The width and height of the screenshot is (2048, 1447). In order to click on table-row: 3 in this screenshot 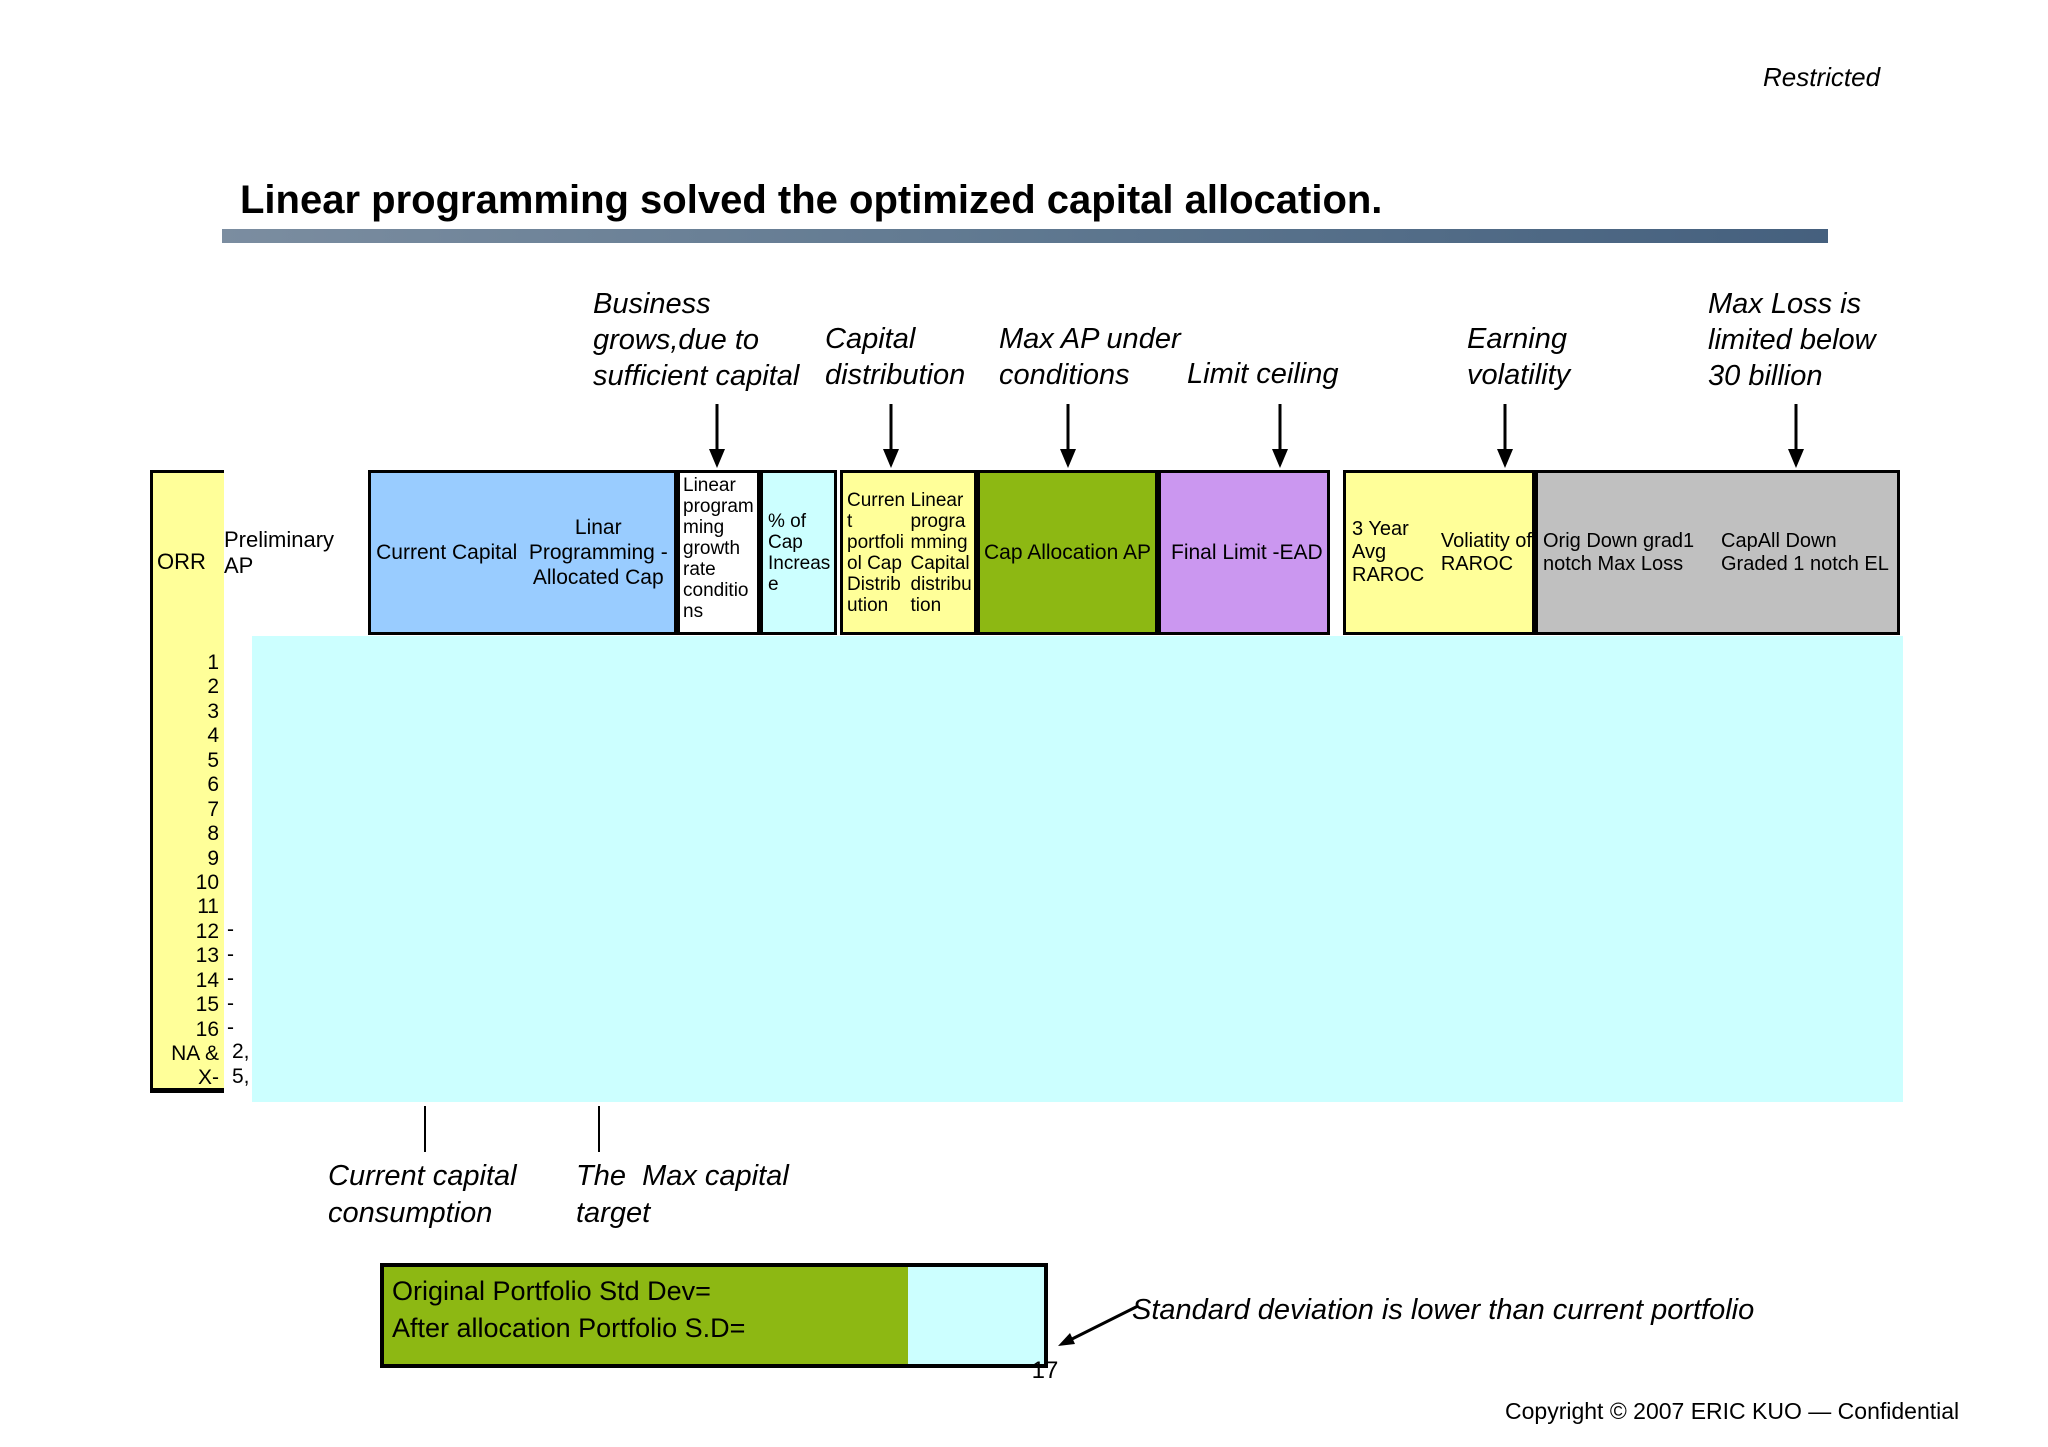, I will do `click(213, 711)`.